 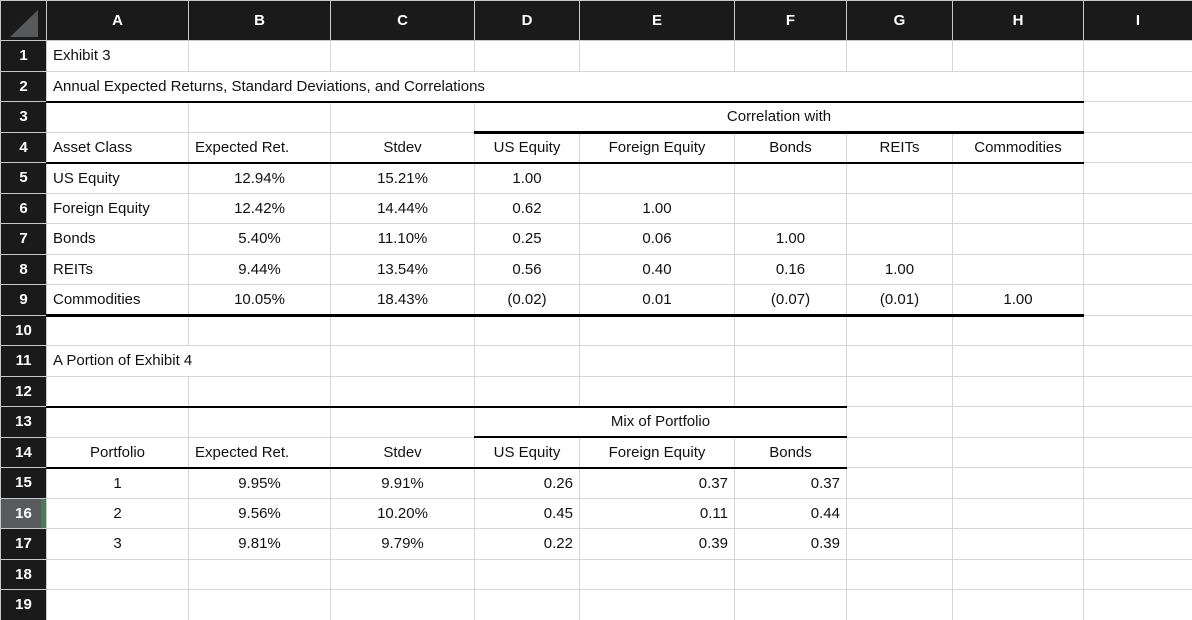 What do you see at coordinates (259, 300) in the screenshot?
I see `cell-B9: 10.05%` at bounding box center [259, 300].